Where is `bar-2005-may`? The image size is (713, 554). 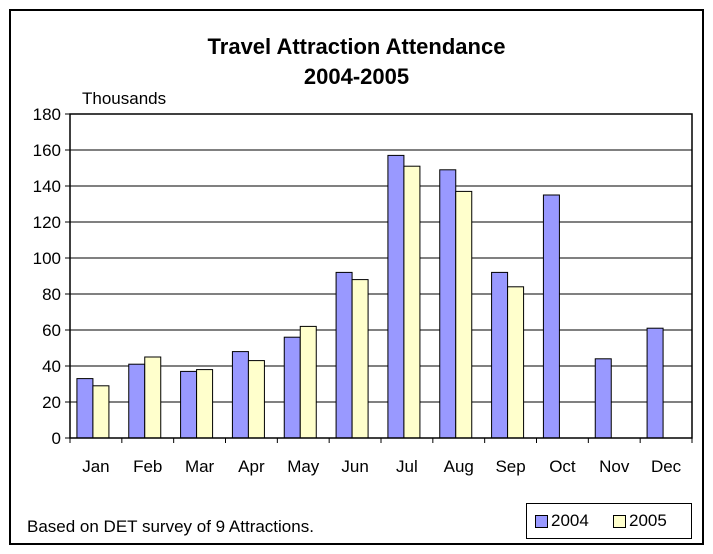 bar-2005-may is located at coordinates (308, 382).